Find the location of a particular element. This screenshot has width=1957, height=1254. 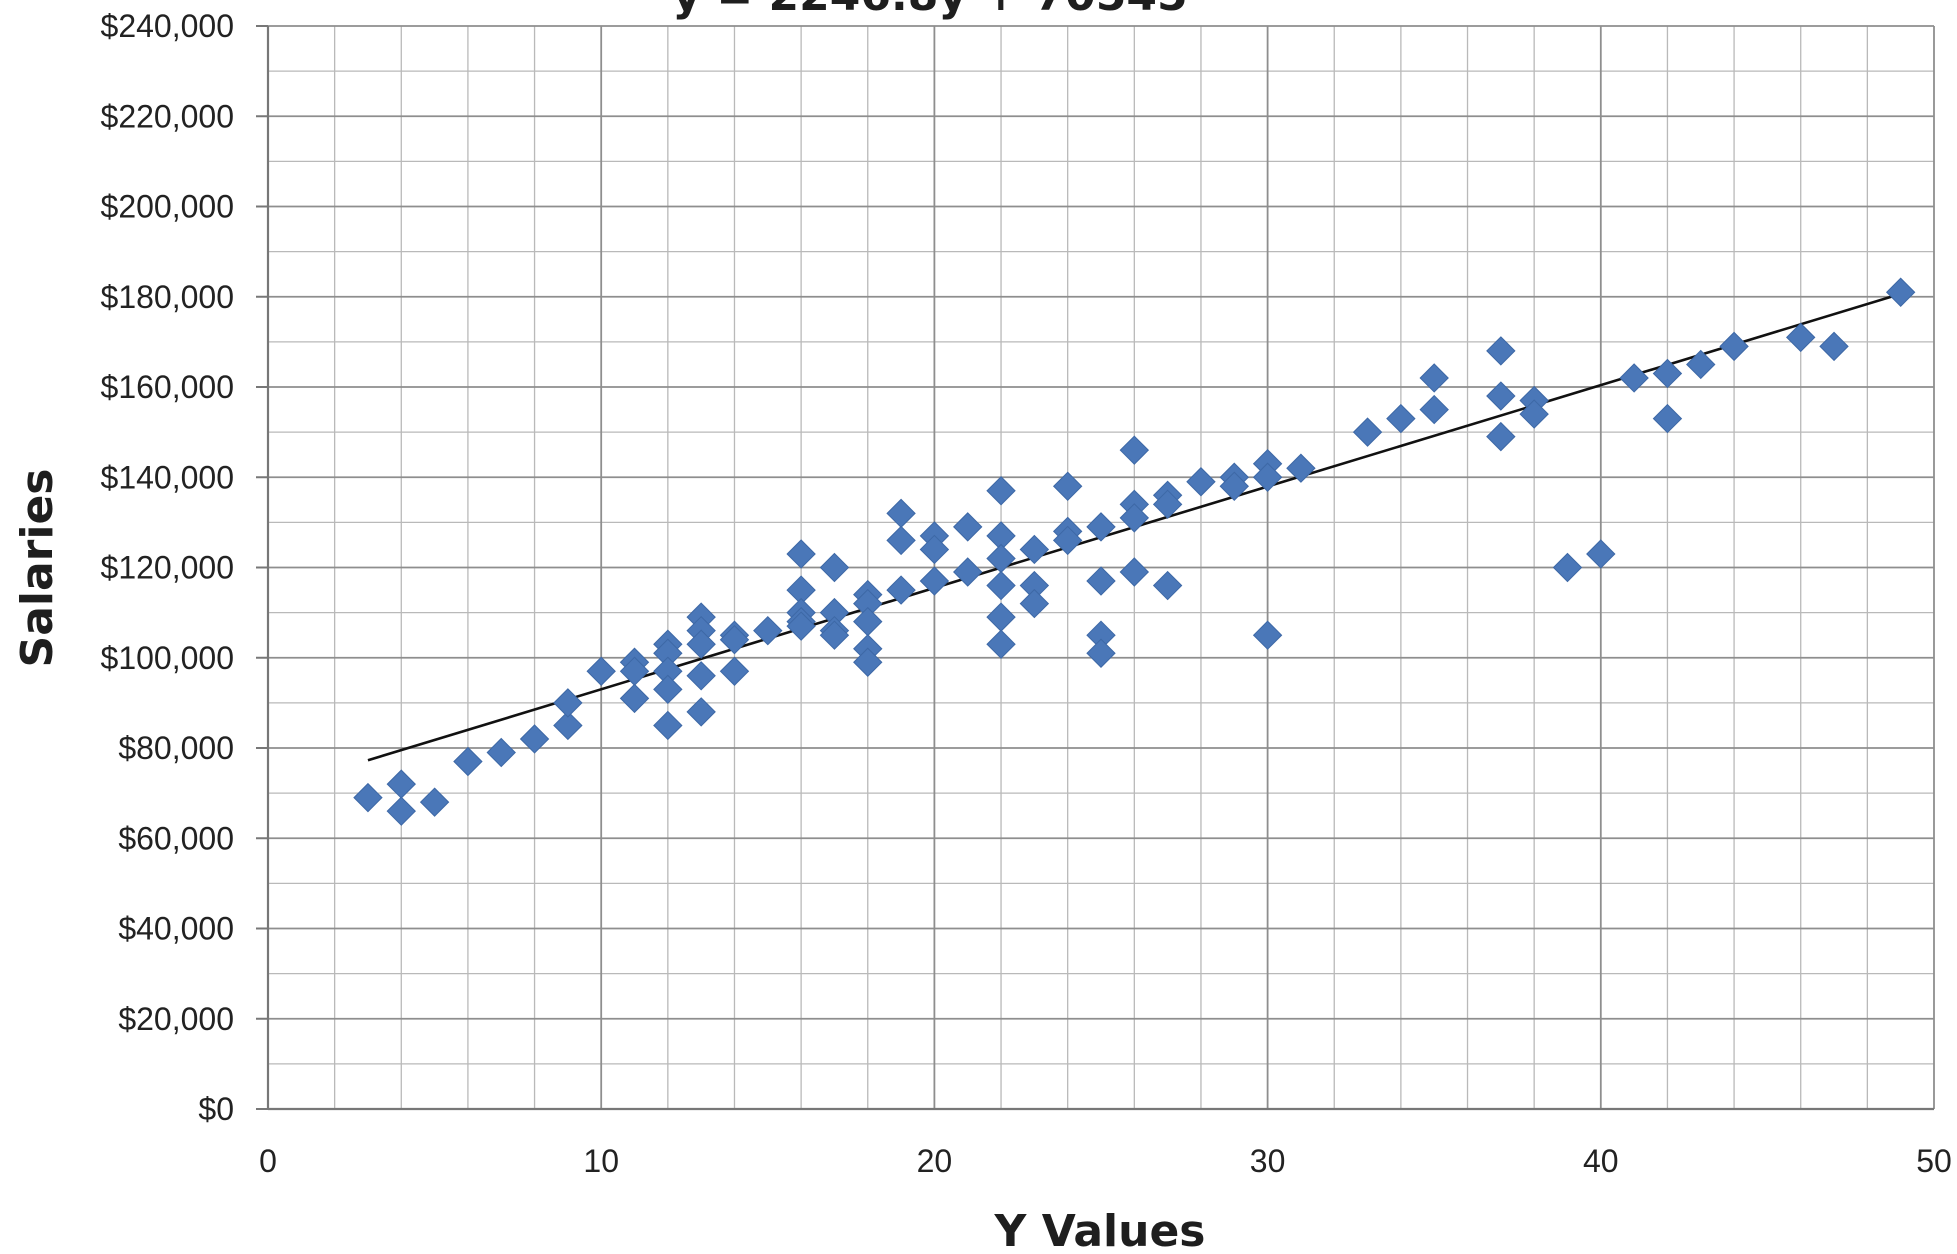

y-tick-label: $140,000 is located at coordinates (167, 477).